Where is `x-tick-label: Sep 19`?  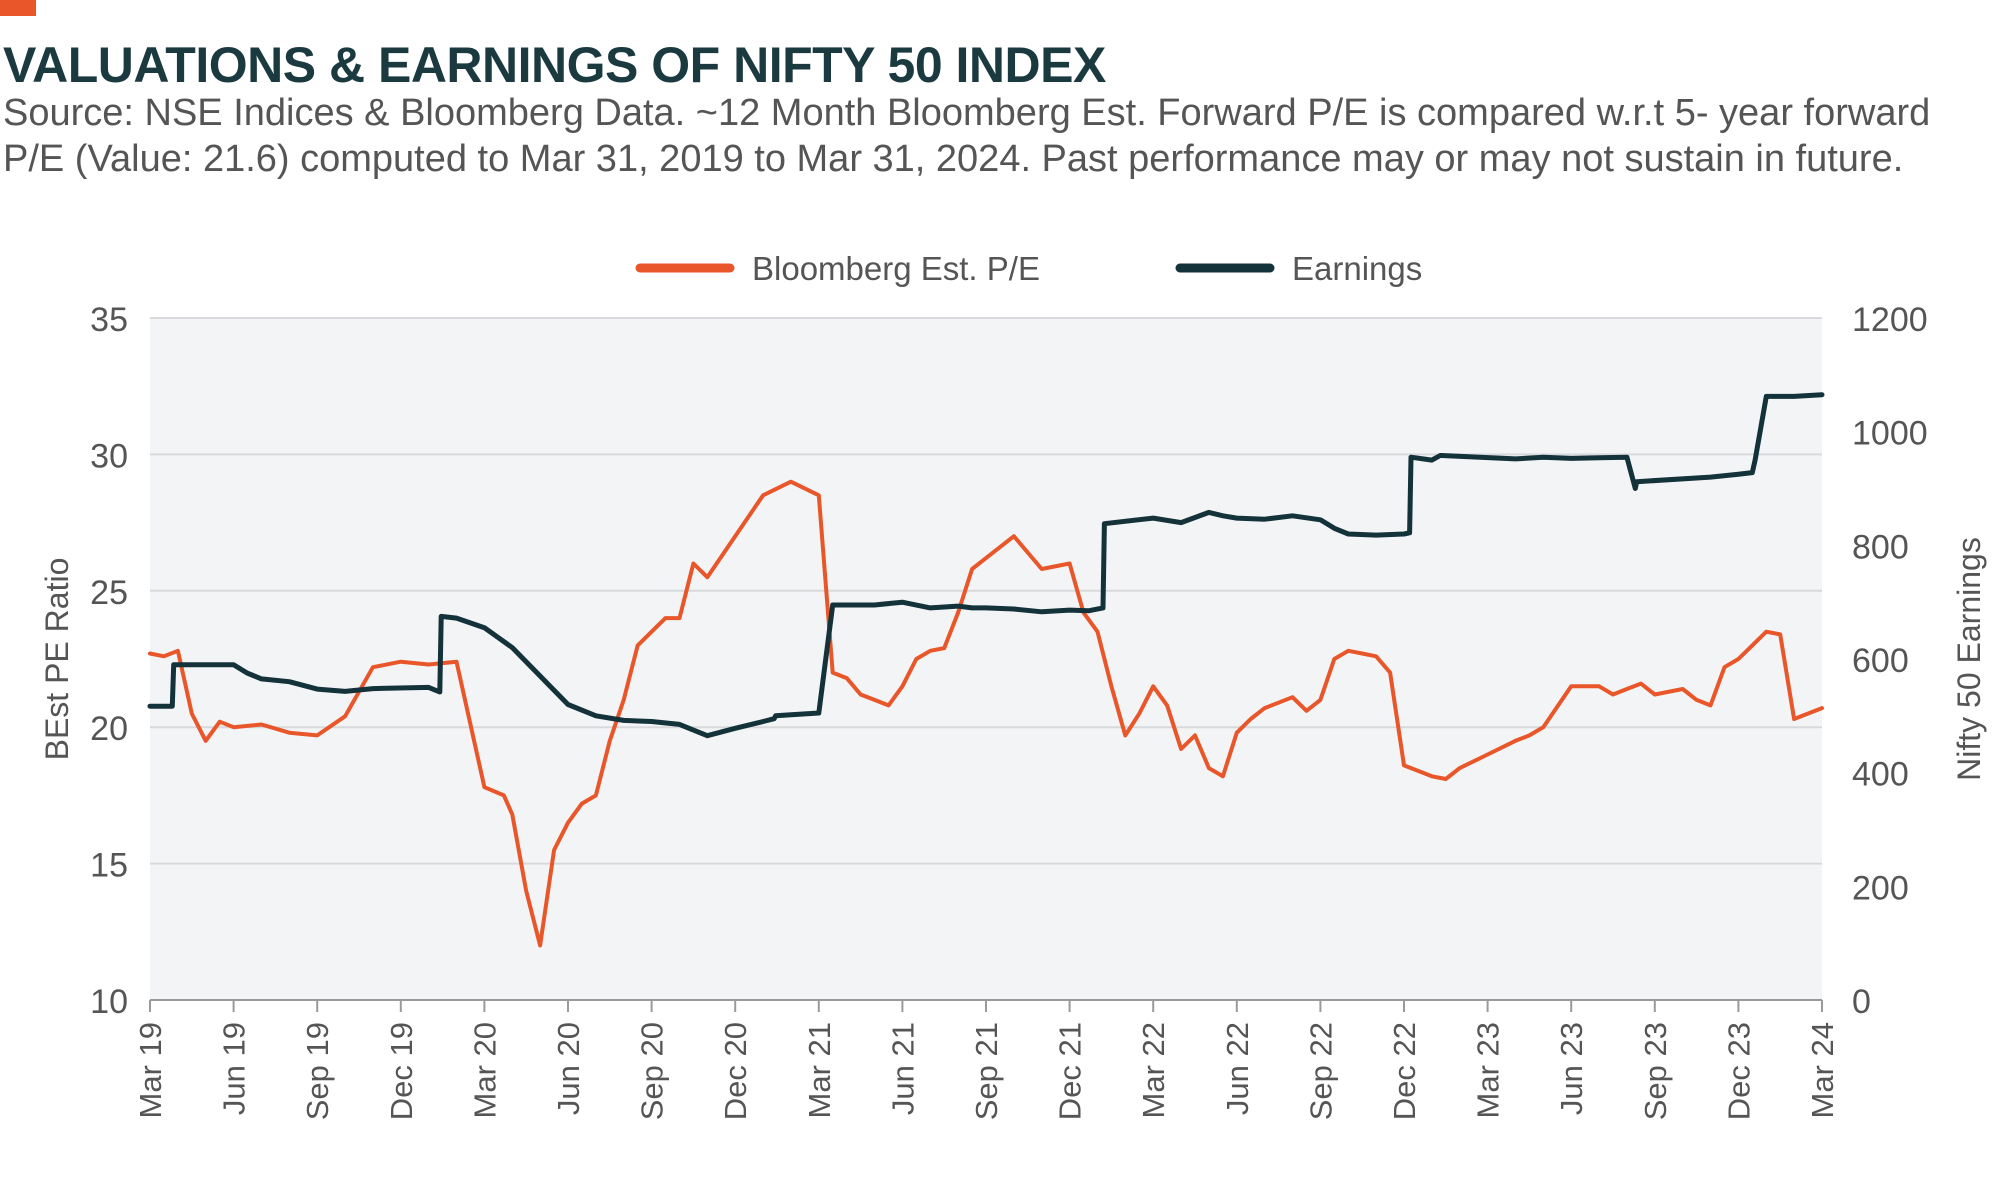
x-tick-label: Sep 19 is located at coordinates (317, 1071).